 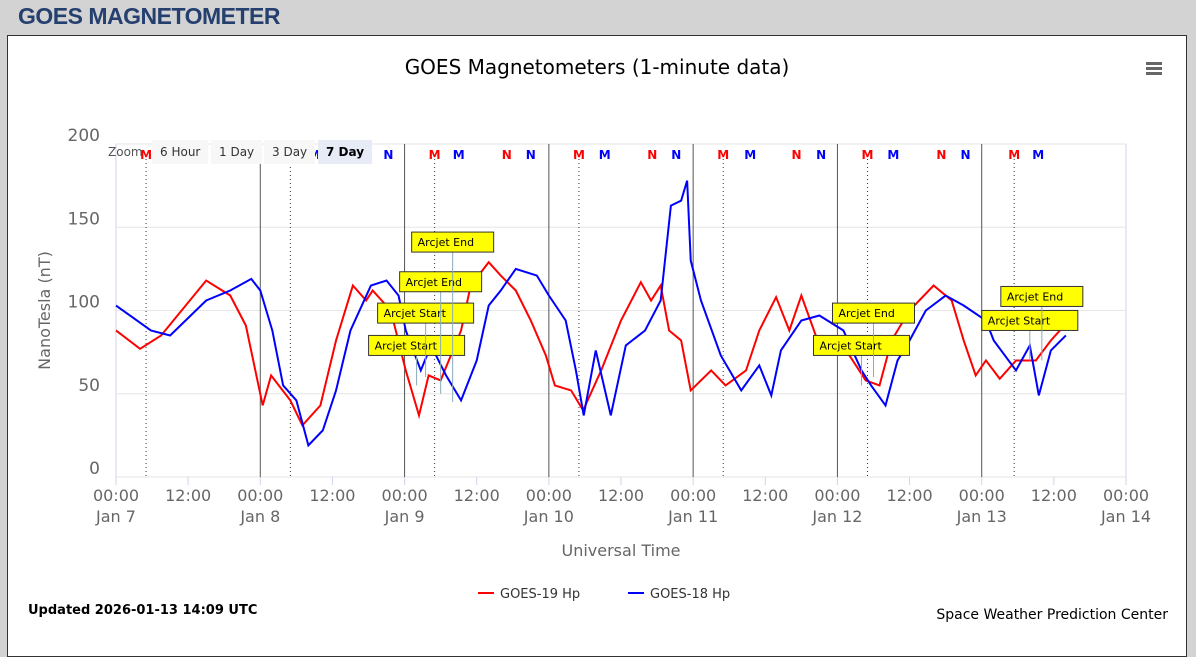 I want to click on y-tick-label: 100, so click(x=84, y=303).